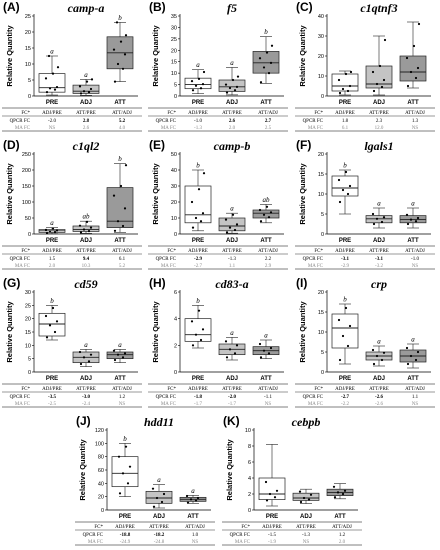  What do you see at coordinates (345, 83) in the screenshot?
I see `box-pre` at bounding box center [345, 83].